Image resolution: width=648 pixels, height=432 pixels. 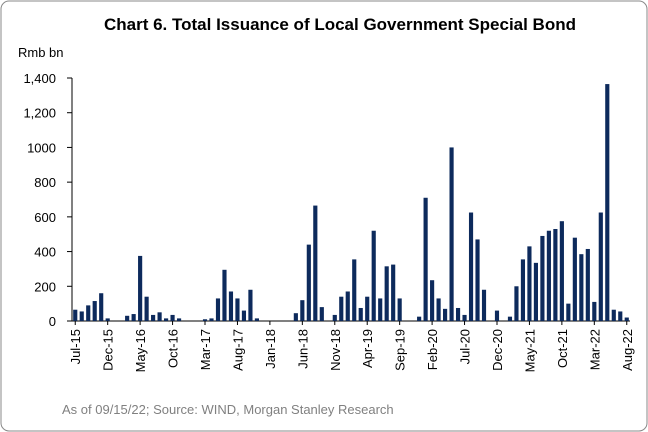 What do you see at coordinates (594, 349) in the screenshot?
I see `x-tick-label: Mar-22` at bounding box center [594, 349].